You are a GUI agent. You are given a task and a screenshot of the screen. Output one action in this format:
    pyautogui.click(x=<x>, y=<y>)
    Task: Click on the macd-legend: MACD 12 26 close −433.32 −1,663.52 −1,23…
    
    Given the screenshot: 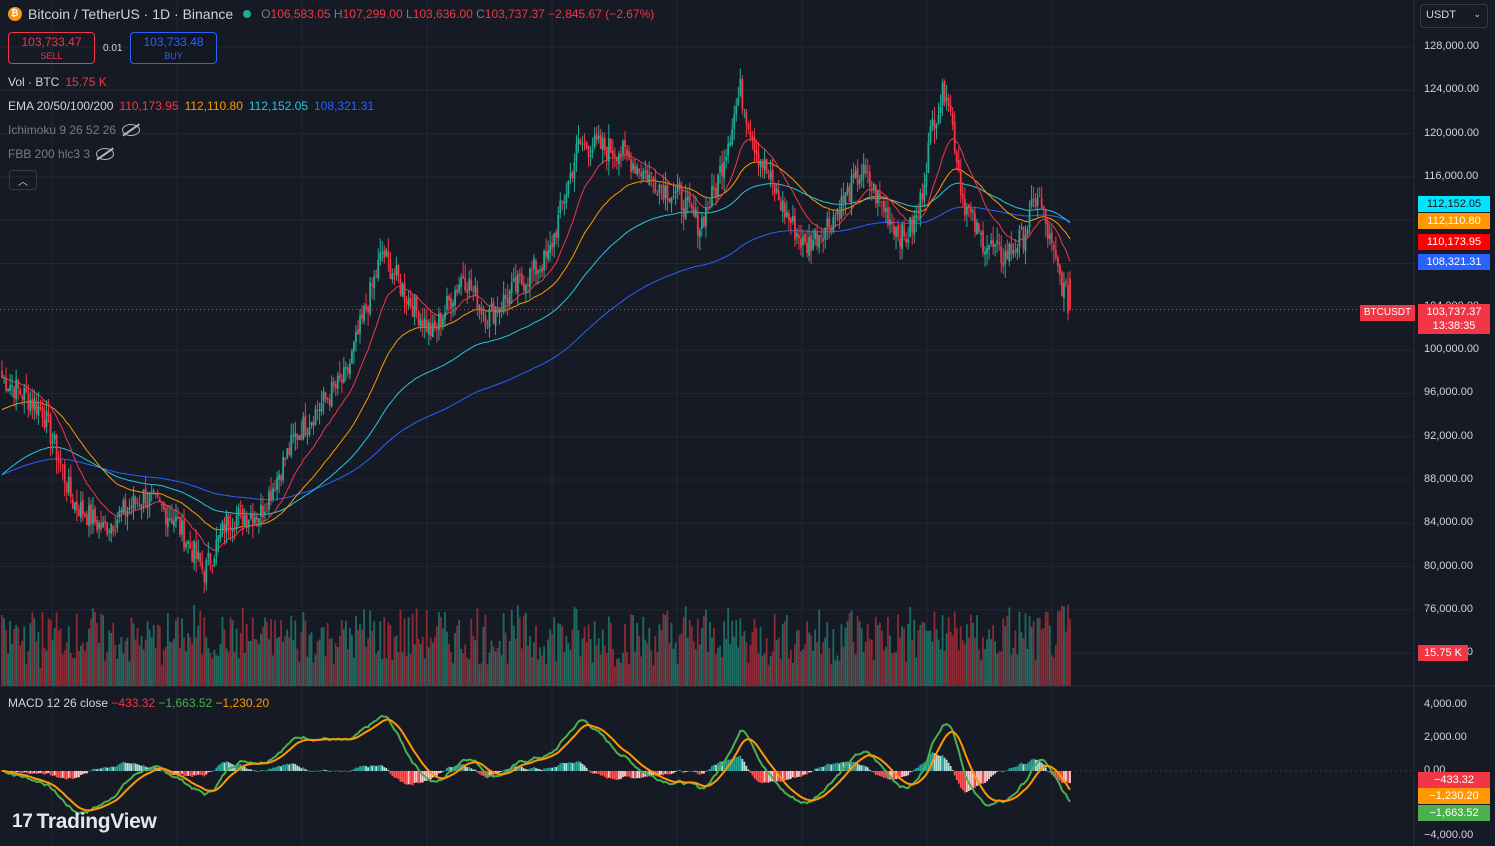 What is the action you would take?
    pyautogui.click(x=138, y=703)
    